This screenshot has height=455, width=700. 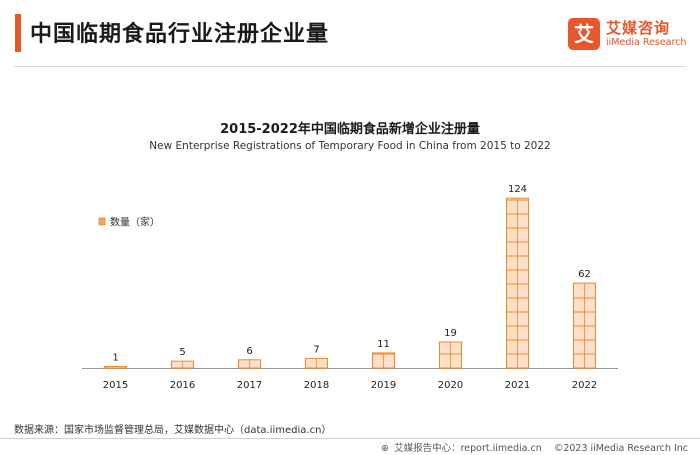 What do you see at coordinates (517, 189) in the screenshot?
I see `data-label: 124` at bounding box center [517, 189].